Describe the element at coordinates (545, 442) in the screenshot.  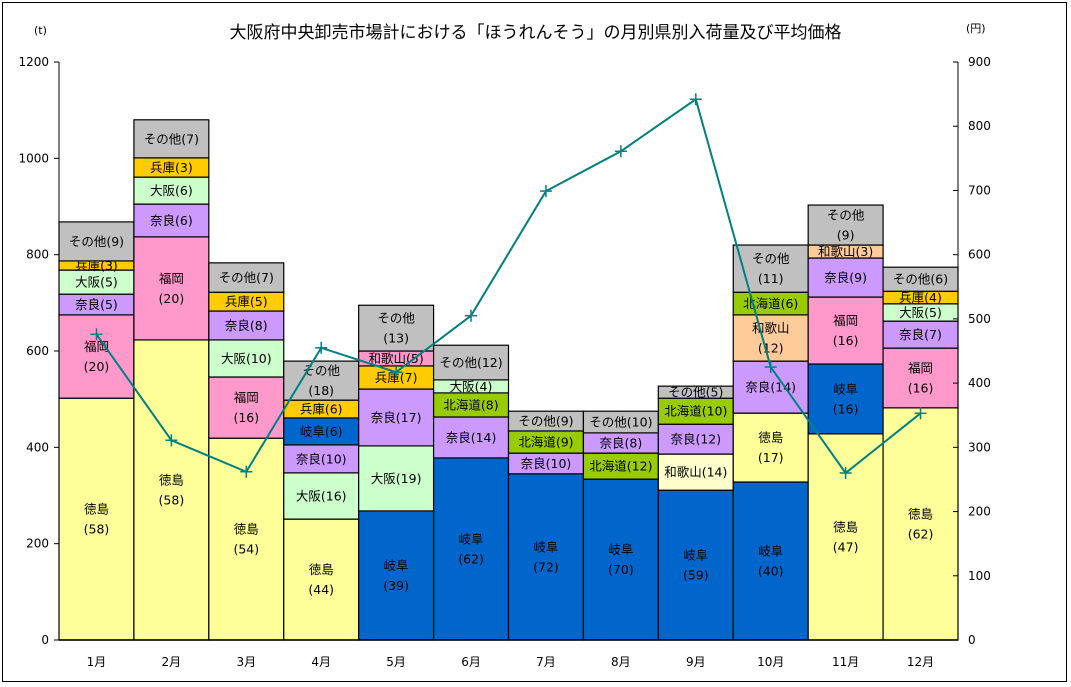
I see `bar-segment-label: 北海道(9)` at that location.